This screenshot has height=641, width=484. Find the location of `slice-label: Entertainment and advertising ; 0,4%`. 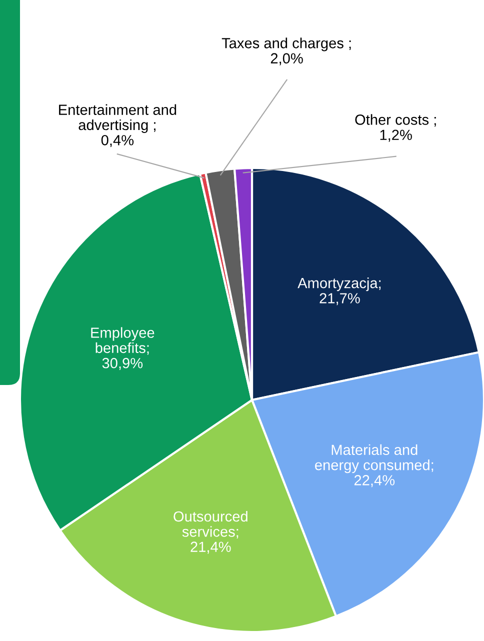

slice-label: Entertainment and advertising ; 0,4% is located at coordinates (117, 126).